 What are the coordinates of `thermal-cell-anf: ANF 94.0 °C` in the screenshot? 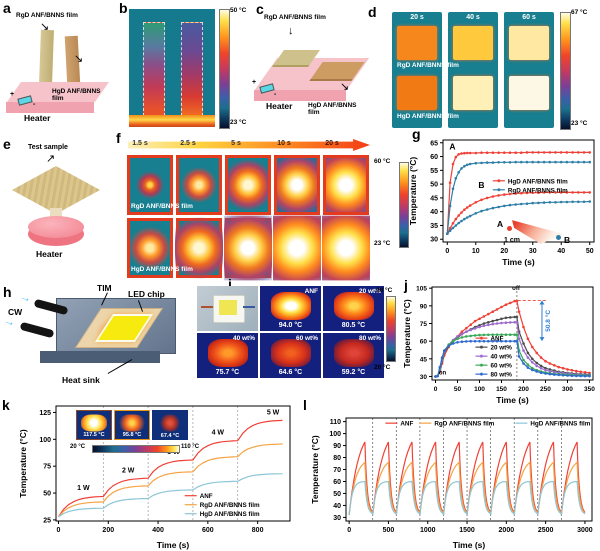 It's located at (290, 308).